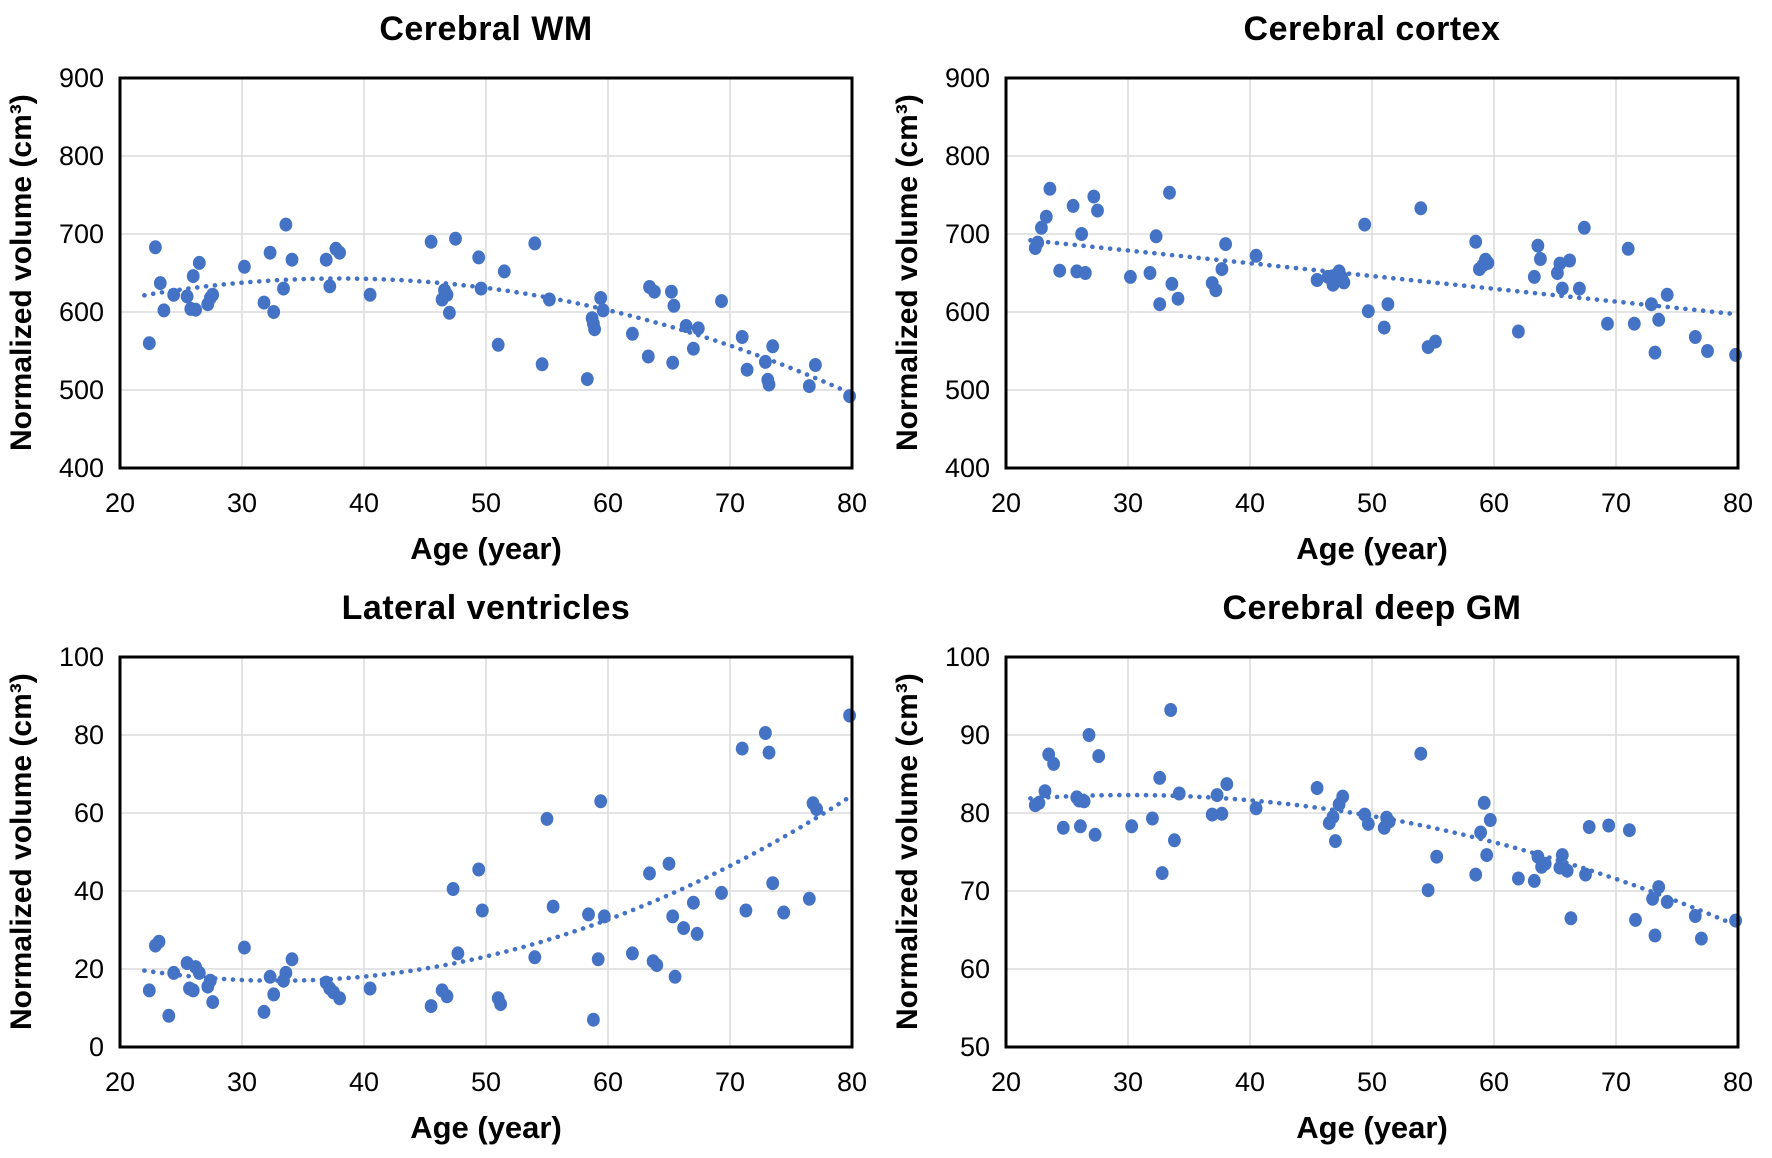 This screenshot has height=1158, width=1772. Describe the element at coordinates (967, 657) in the screenshot. I see `y-tick-label: 100` at that location.